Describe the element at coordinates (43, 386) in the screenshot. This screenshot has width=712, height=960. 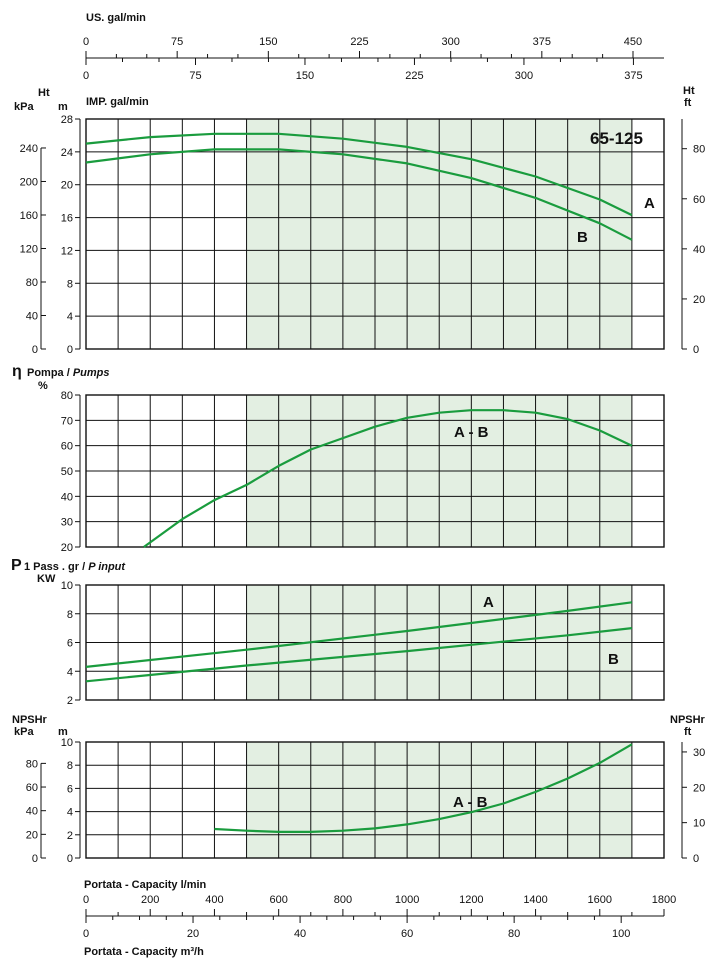
I see `eff-unit-label: %` at that location.